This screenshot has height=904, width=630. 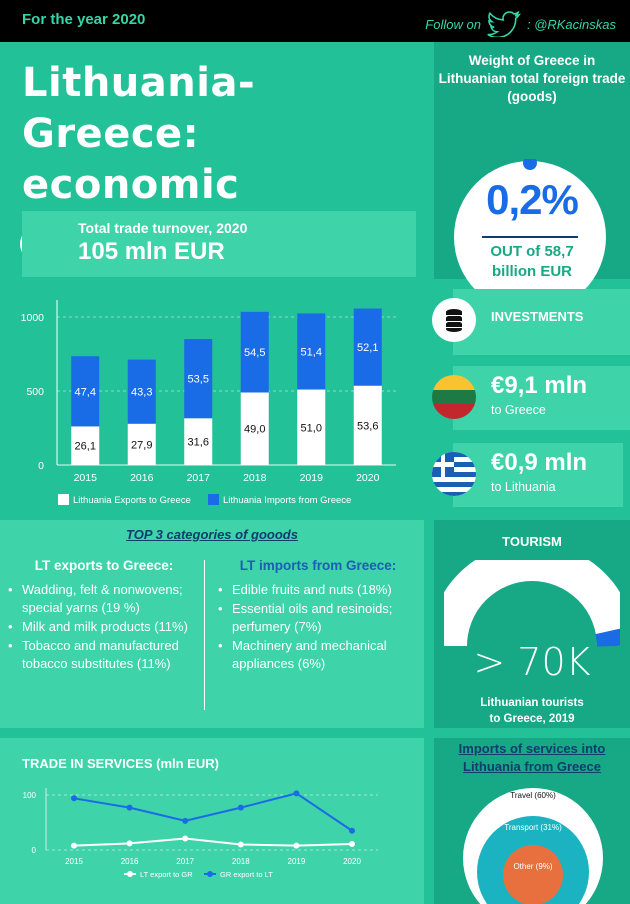 What do you see at coordinates (142, 478) in the screenshot?
I see `bar-xtick-label: 2016` at bounding box center [142, 478].